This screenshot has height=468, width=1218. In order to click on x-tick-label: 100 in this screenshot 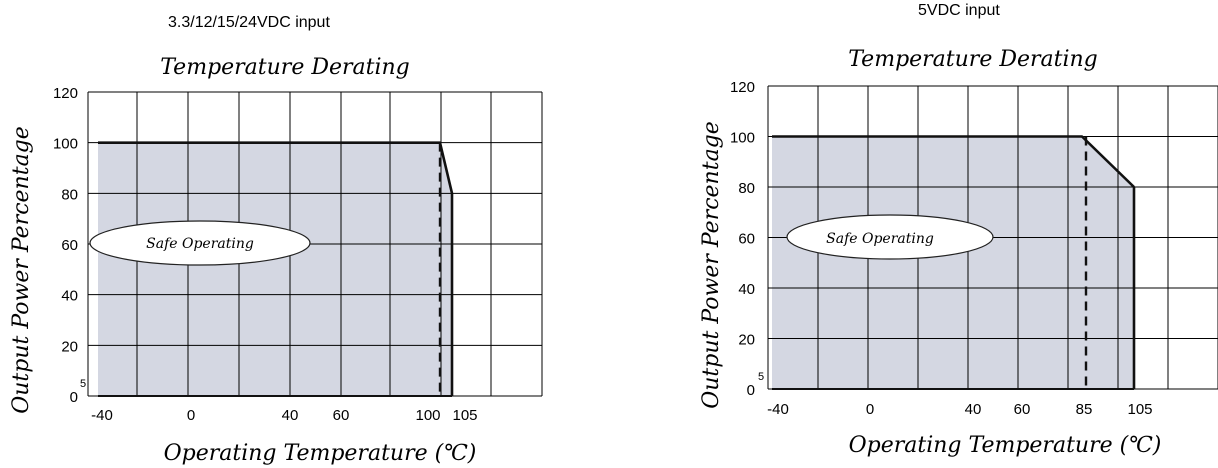, I will do `click(427, 415)`.